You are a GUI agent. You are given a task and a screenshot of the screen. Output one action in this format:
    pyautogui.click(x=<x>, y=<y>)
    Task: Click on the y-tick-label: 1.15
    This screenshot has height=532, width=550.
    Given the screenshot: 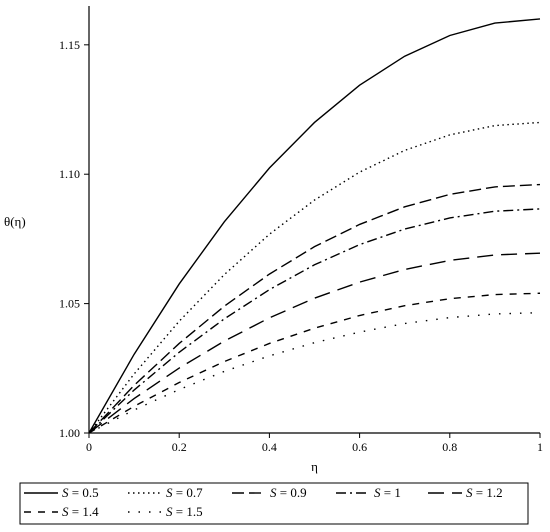 What is the action you would take?
    pyautogui.click(x=69, y=45)
    